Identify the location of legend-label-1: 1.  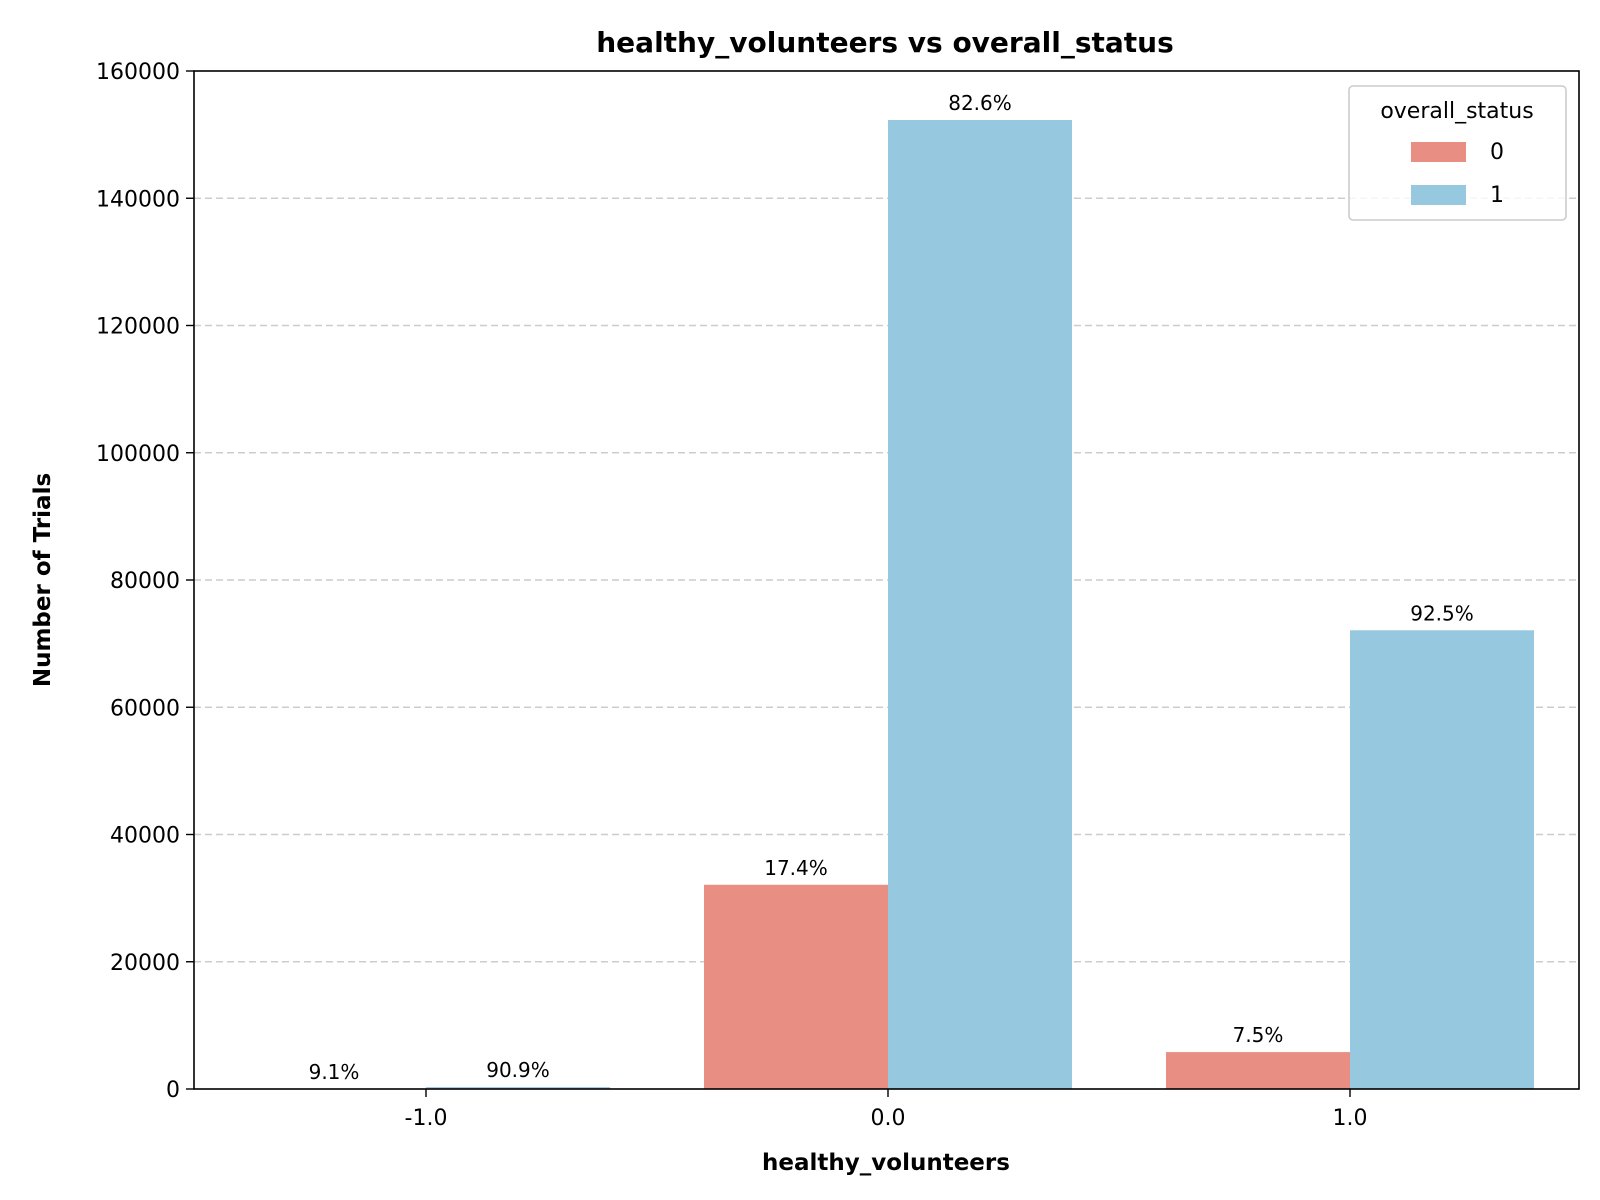
(1497, 195).